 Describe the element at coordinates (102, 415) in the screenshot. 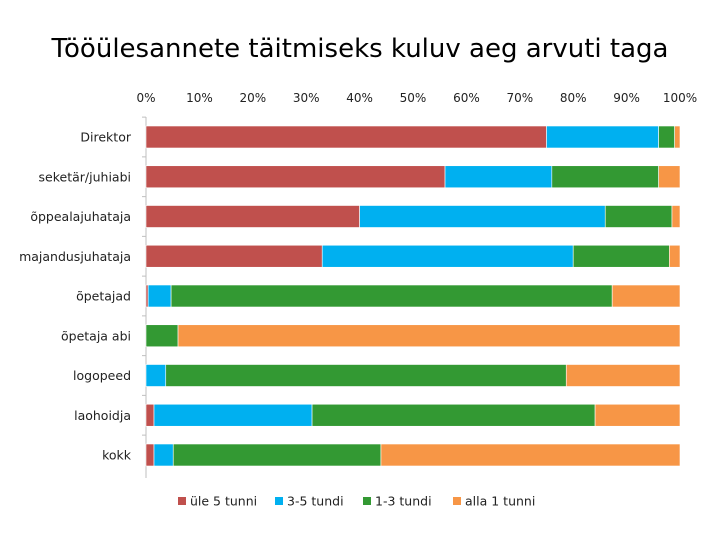

I see `category-label: laohoidja` at that location.